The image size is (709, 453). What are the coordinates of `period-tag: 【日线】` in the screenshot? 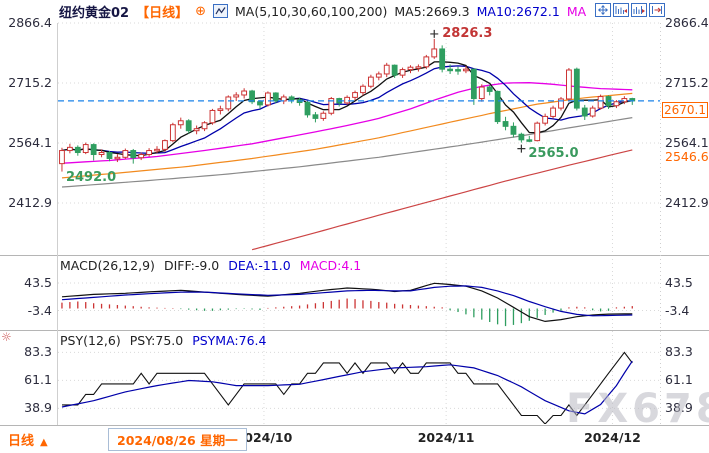 It's located at (162, 13).